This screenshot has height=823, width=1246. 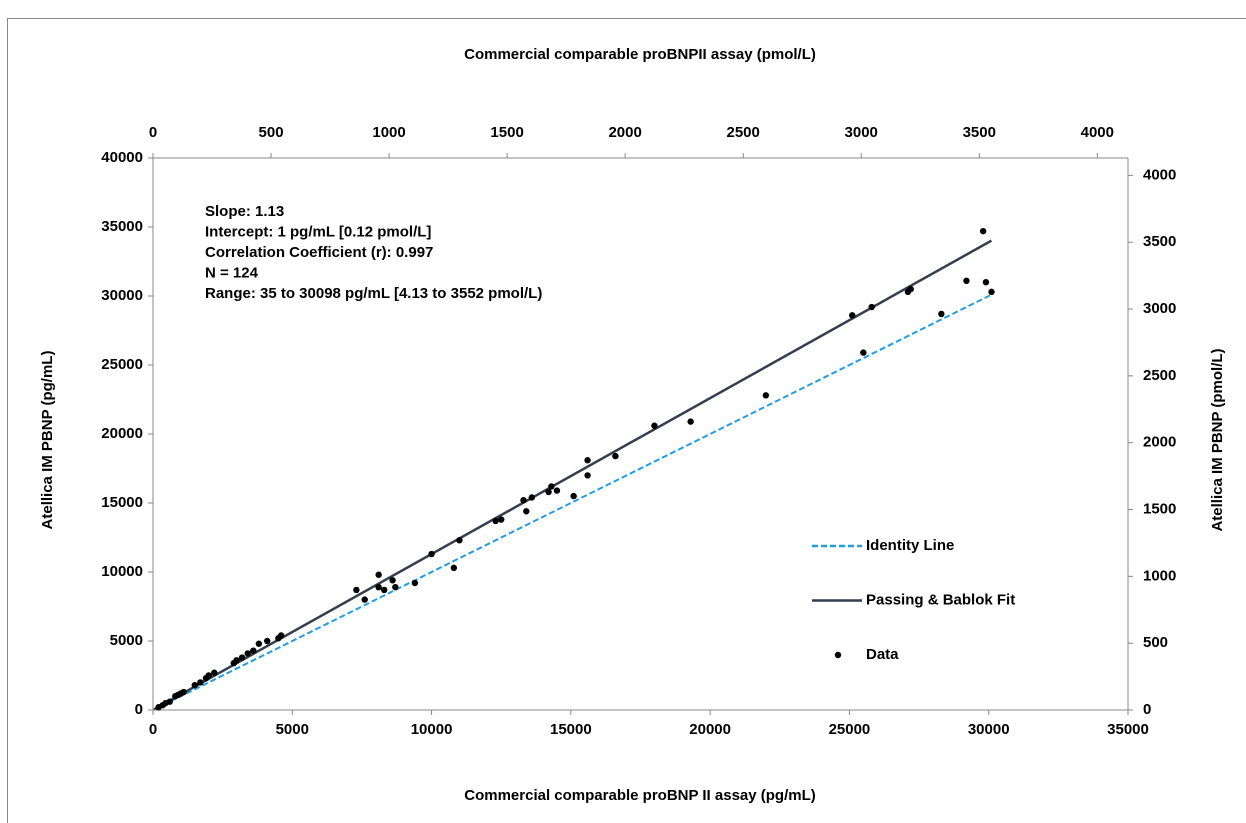 What do you see at coordinates (153, 132) in the screenshot?
I see `x2-tick-label: 0` at bounding box center [153, 132].